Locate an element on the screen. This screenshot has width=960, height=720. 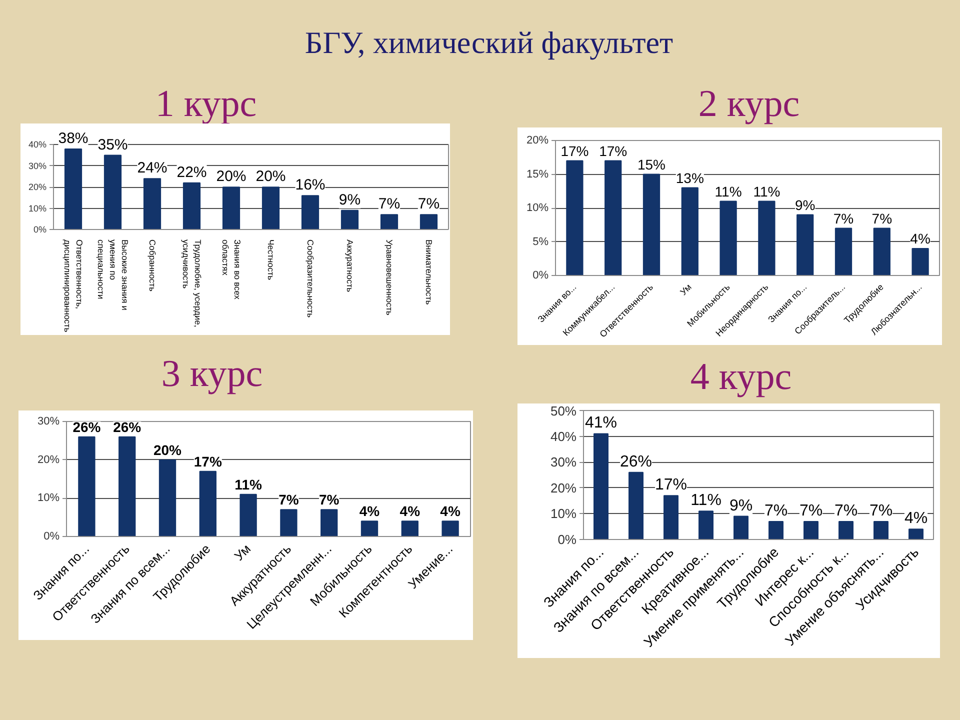
data-label: 13% is located at coordinates (690, 178).